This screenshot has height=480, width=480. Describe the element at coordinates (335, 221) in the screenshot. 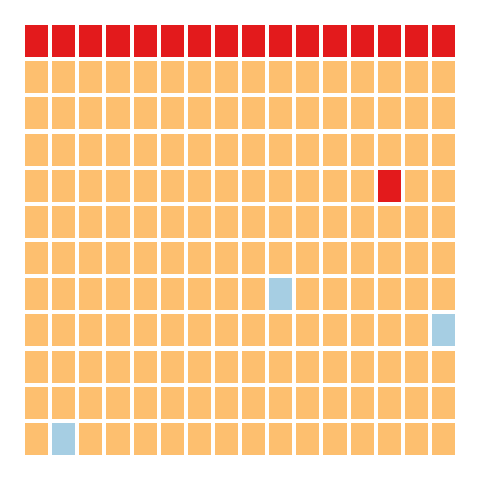

I see `grid-cell-r5-c11` at that location.